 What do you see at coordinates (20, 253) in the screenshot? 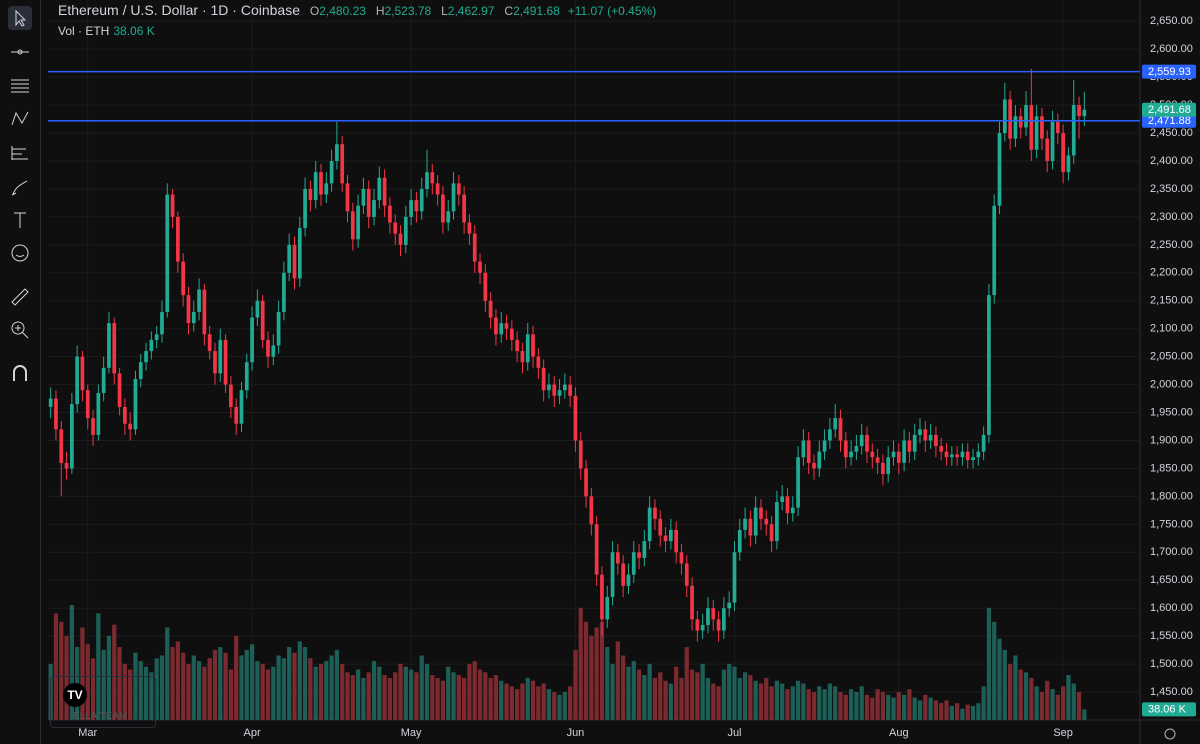
I see `emoji-tool` at bounding box center [20, 253].